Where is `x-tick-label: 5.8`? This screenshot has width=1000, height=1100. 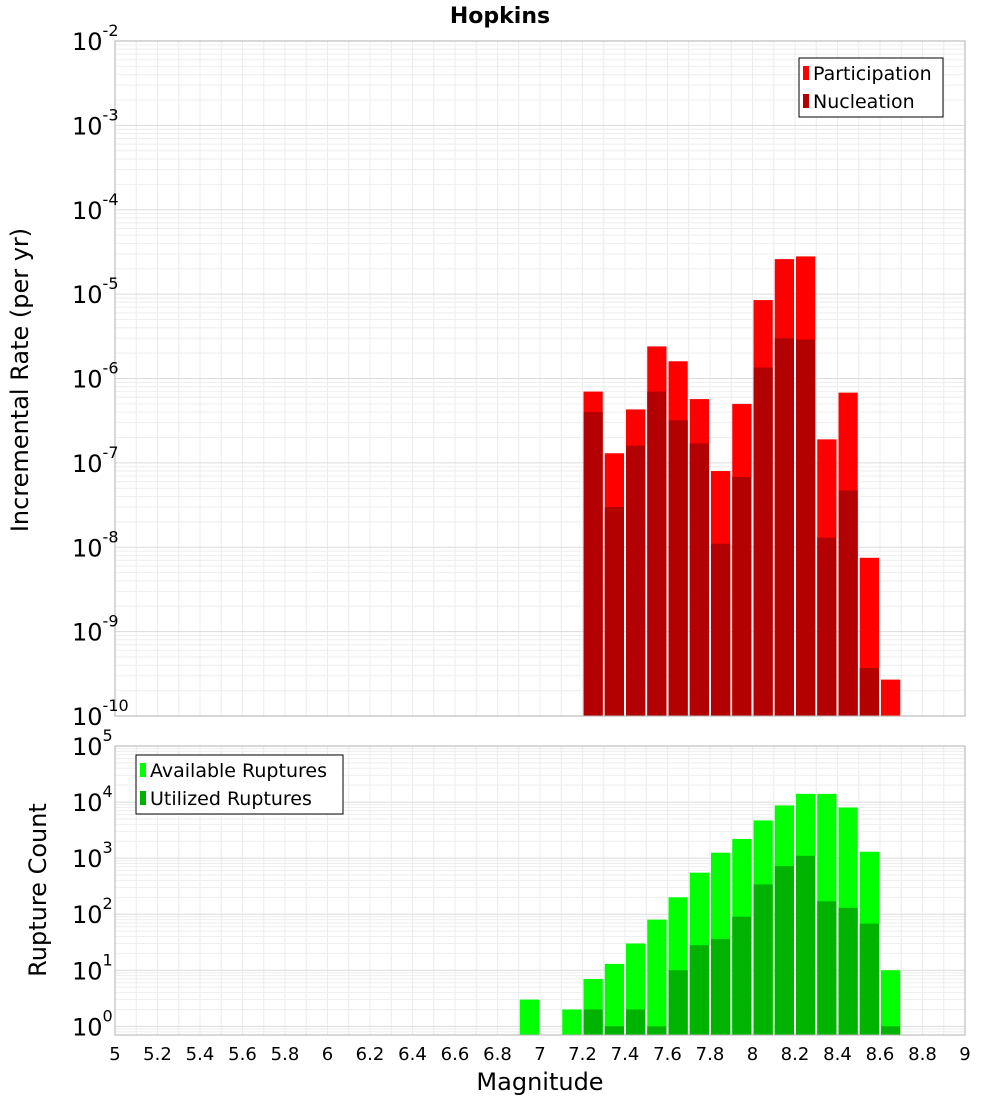
x-tick-label: 5.8 is located at coordinates (285, 1054).